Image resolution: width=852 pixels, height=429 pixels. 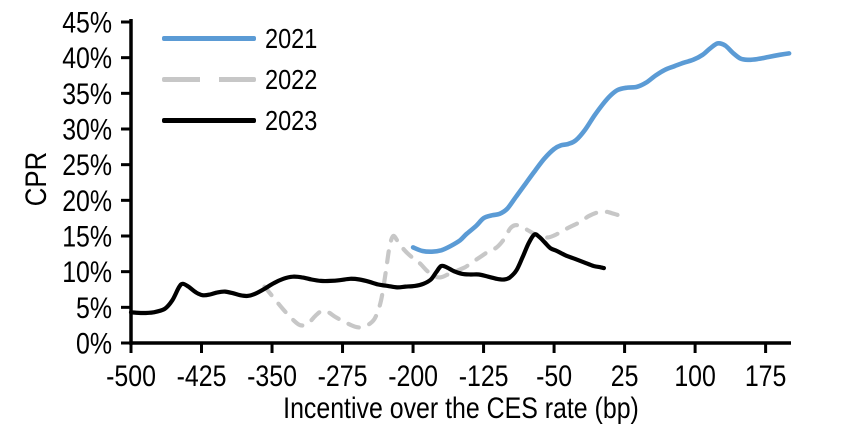 What do you see at coordinates (94, 343) in the screenshot?
I see `y-tick-label: 0%` at bounding box center [94, 343].